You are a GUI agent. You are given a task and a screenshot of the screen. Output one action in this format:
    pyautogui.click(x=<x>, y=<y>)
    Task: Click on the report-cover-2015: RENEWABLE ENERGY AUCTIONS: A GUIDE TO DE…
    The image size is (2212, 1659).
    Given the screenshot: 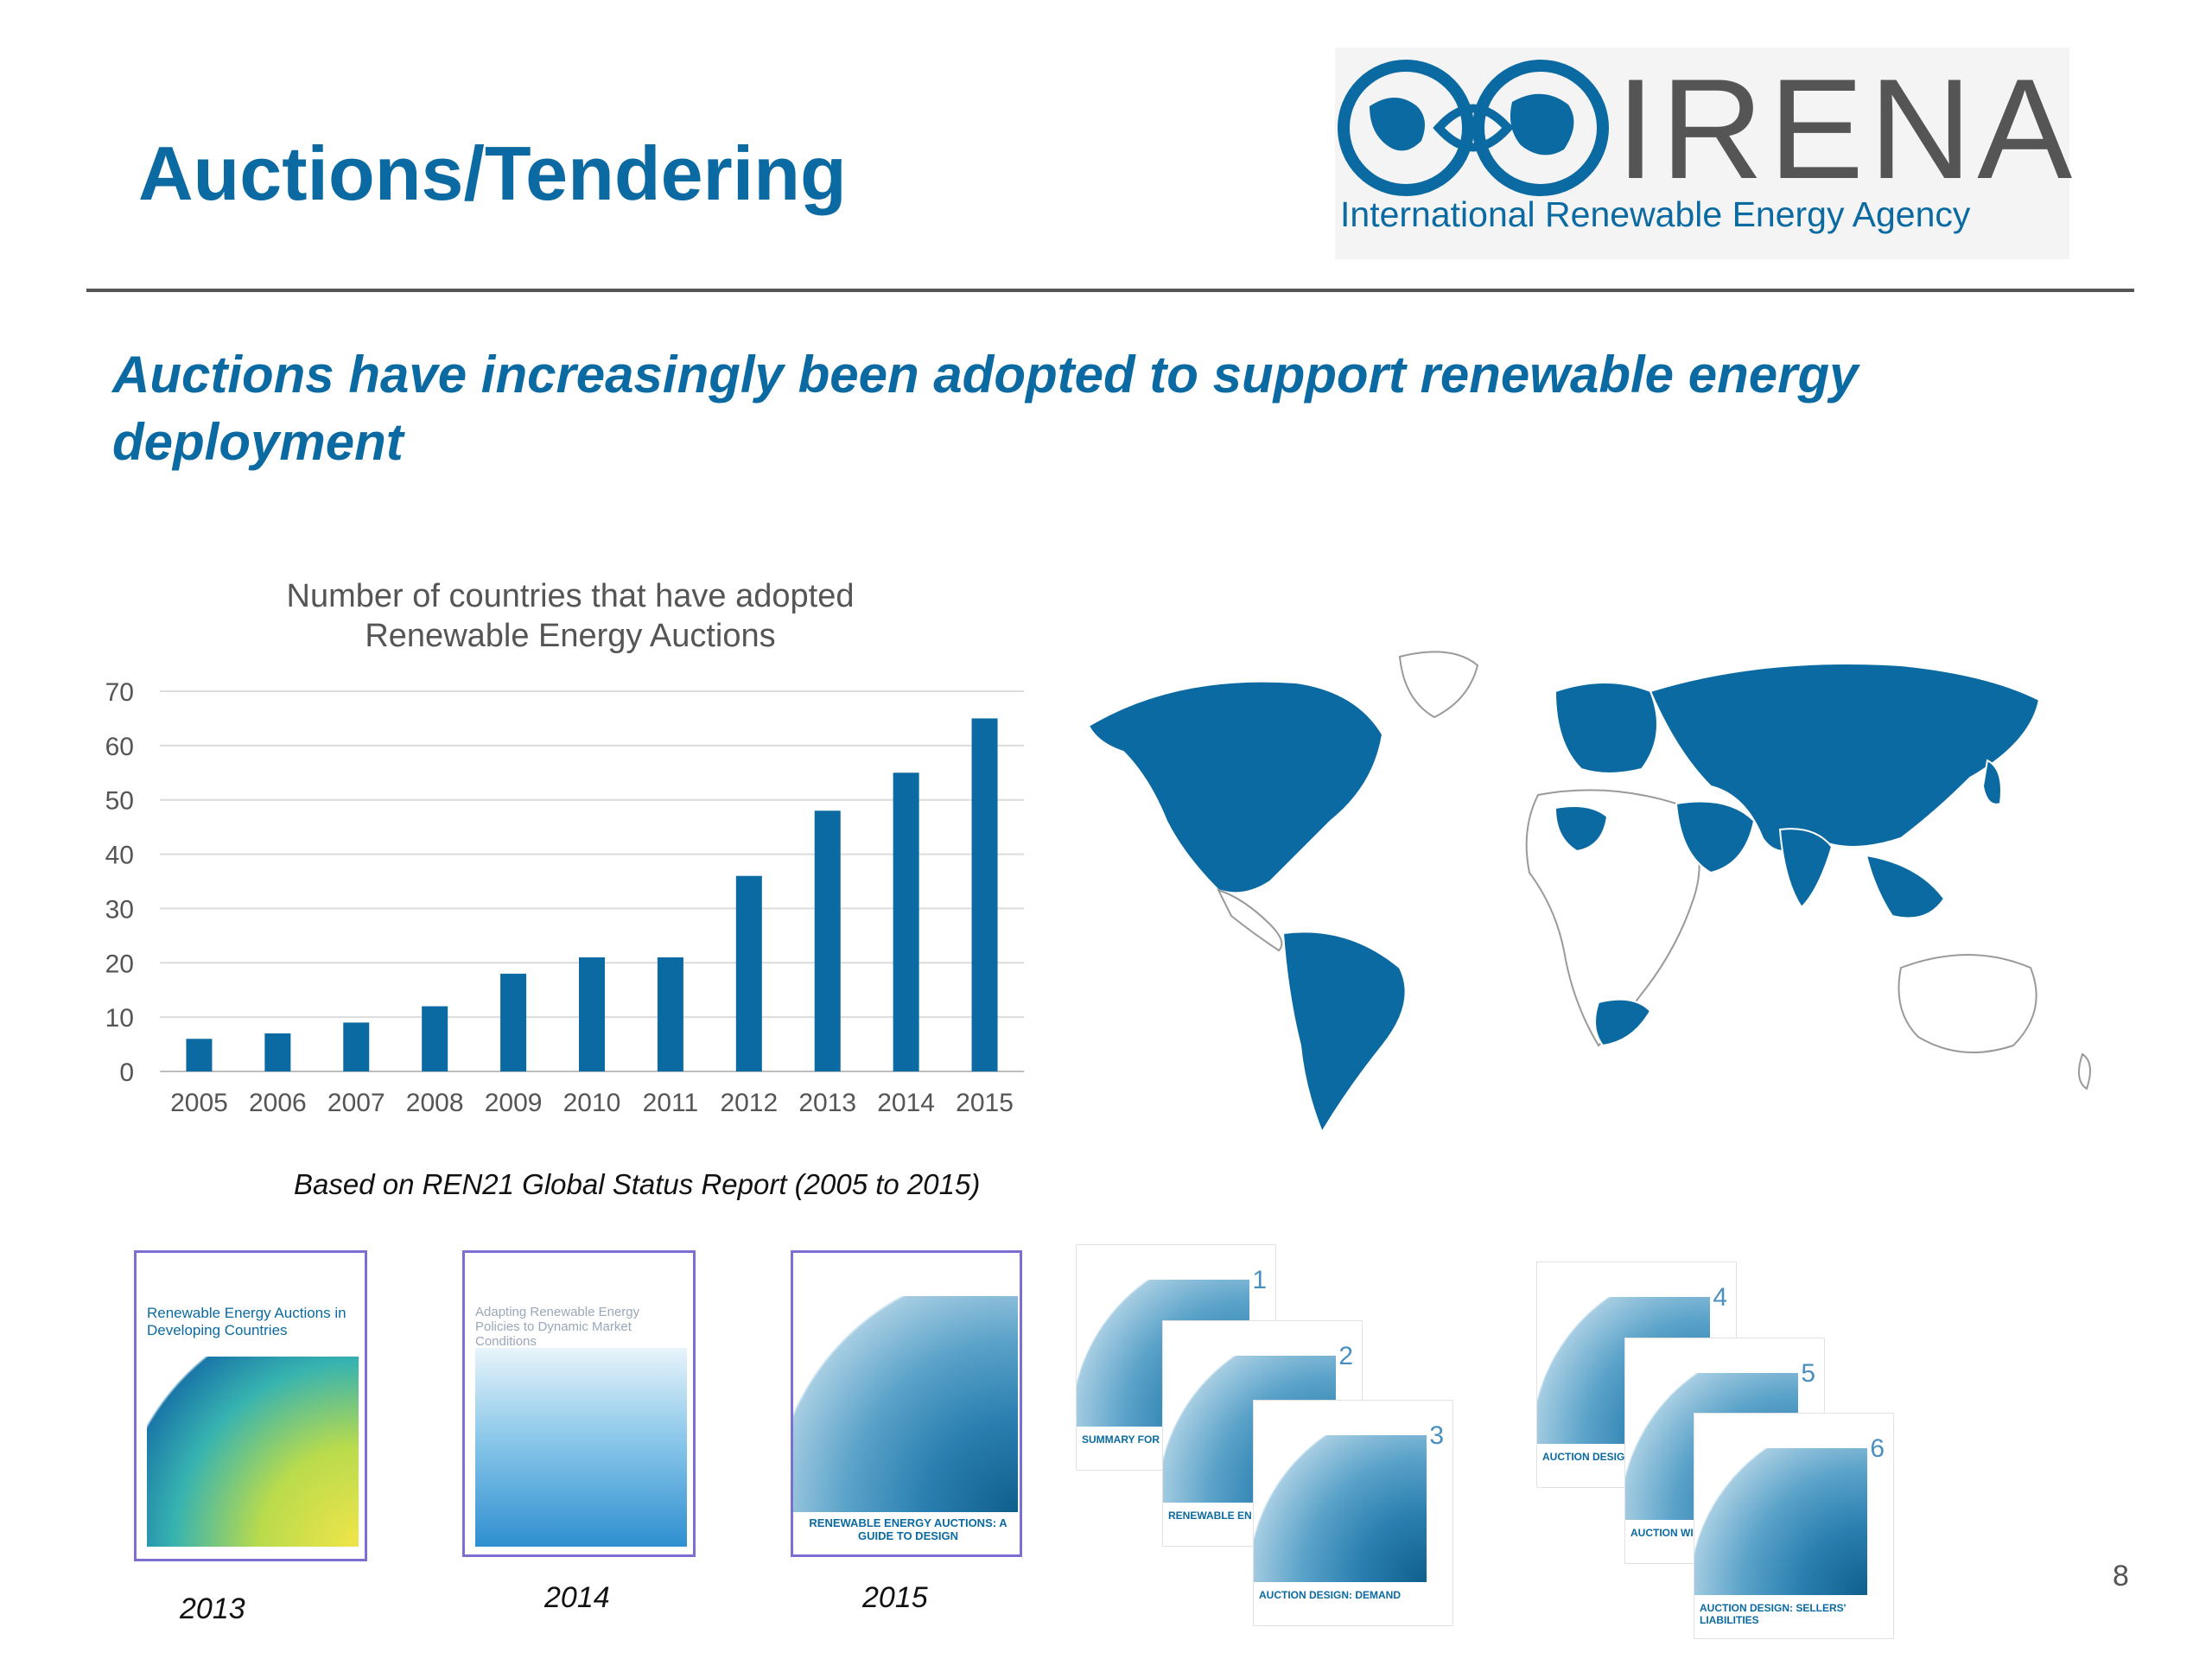 What is the action you would take?
    pyautogui.click(x=906, y=1403)
    